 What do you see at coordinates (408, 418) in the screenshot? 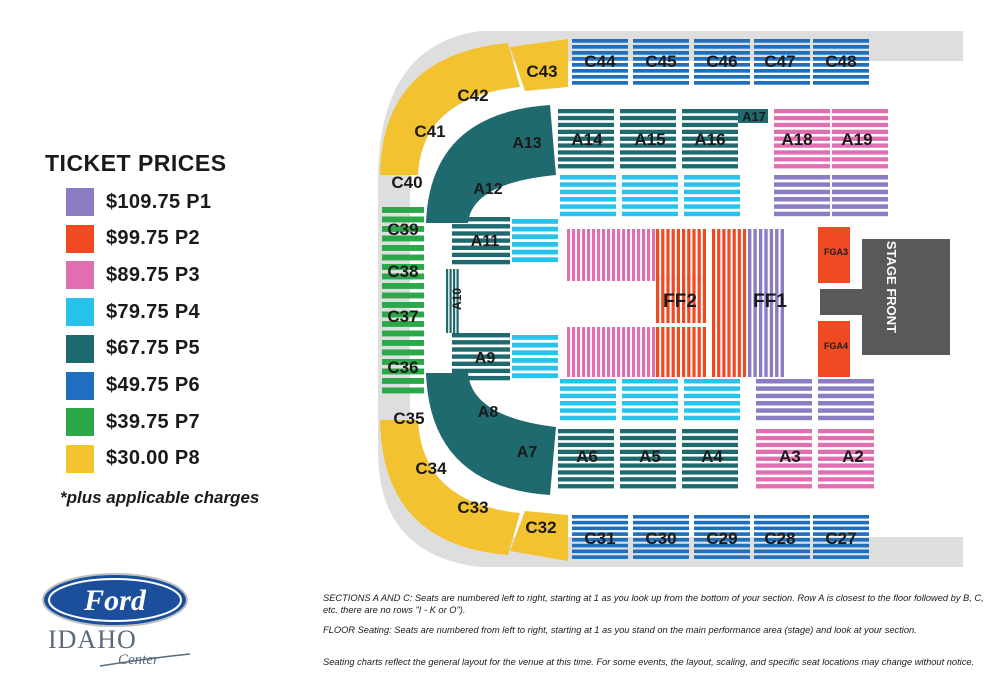
I see `section-c35-label: C35` at bounding box center [408, 418].